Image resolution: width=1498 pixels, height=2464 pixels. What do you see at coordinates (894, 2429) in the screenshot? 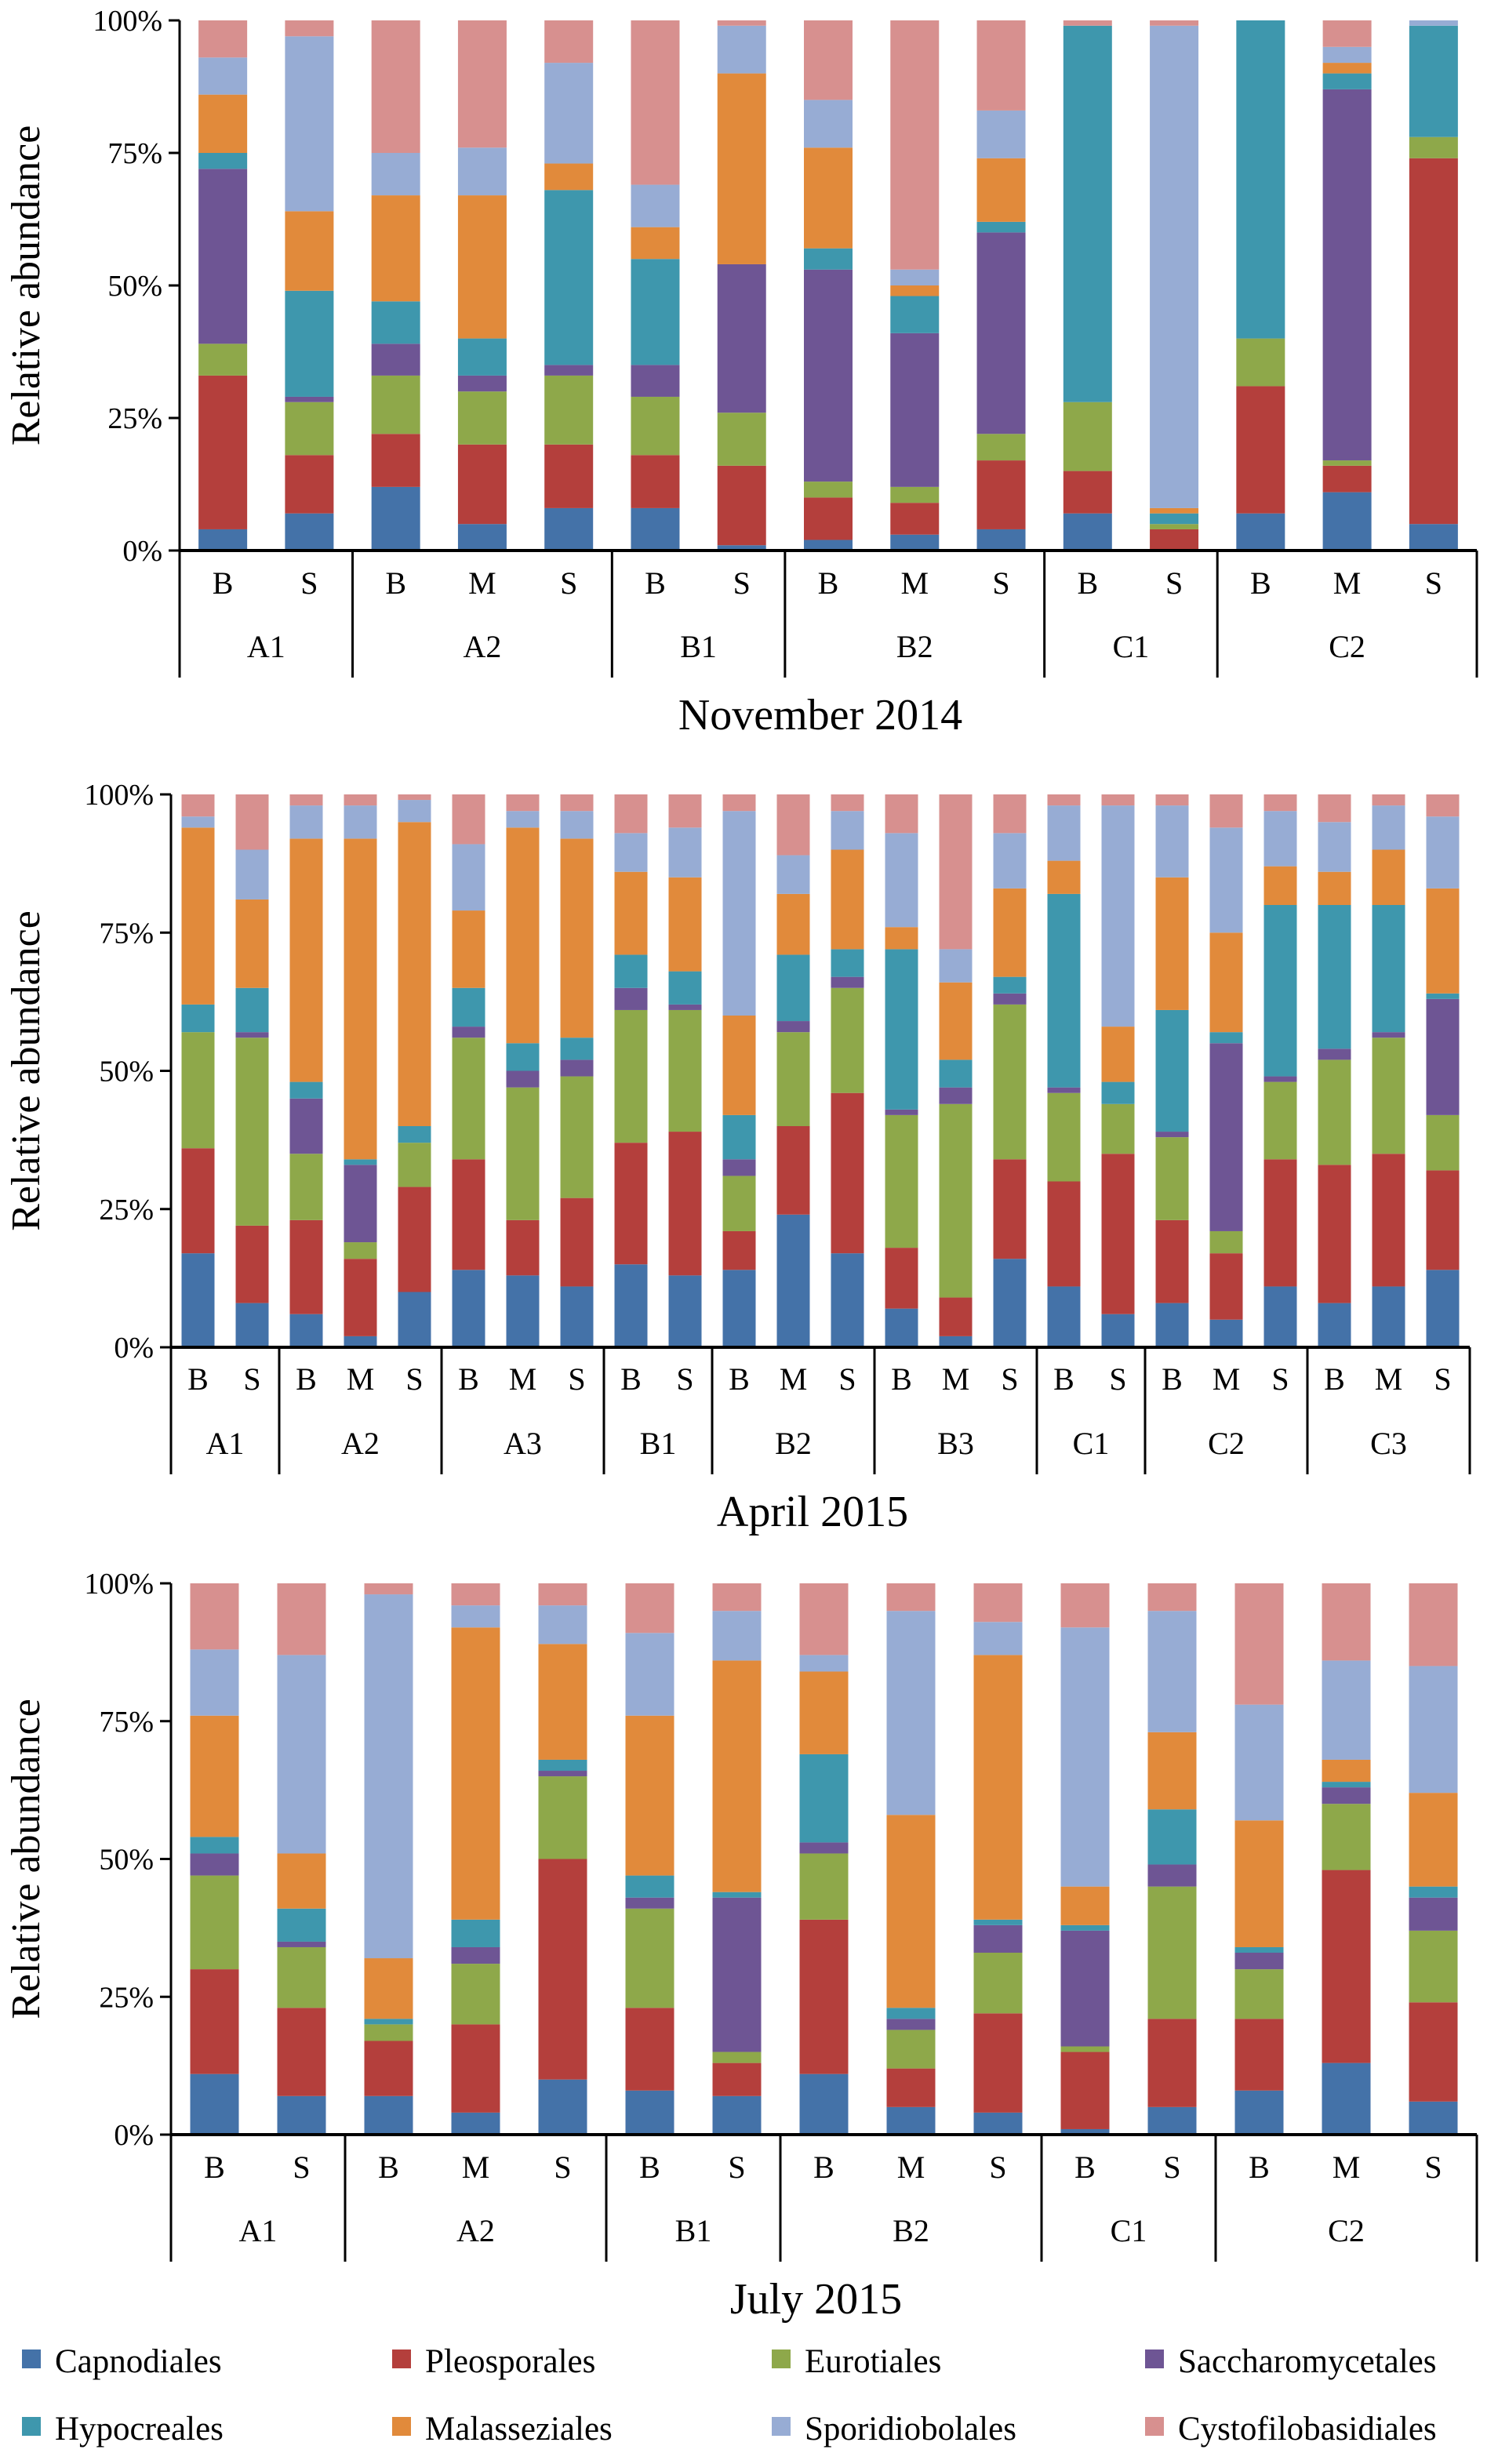
I see `legend-item-sporidiobolales: Sporidiobolales` at bounding box center [894, 2429].